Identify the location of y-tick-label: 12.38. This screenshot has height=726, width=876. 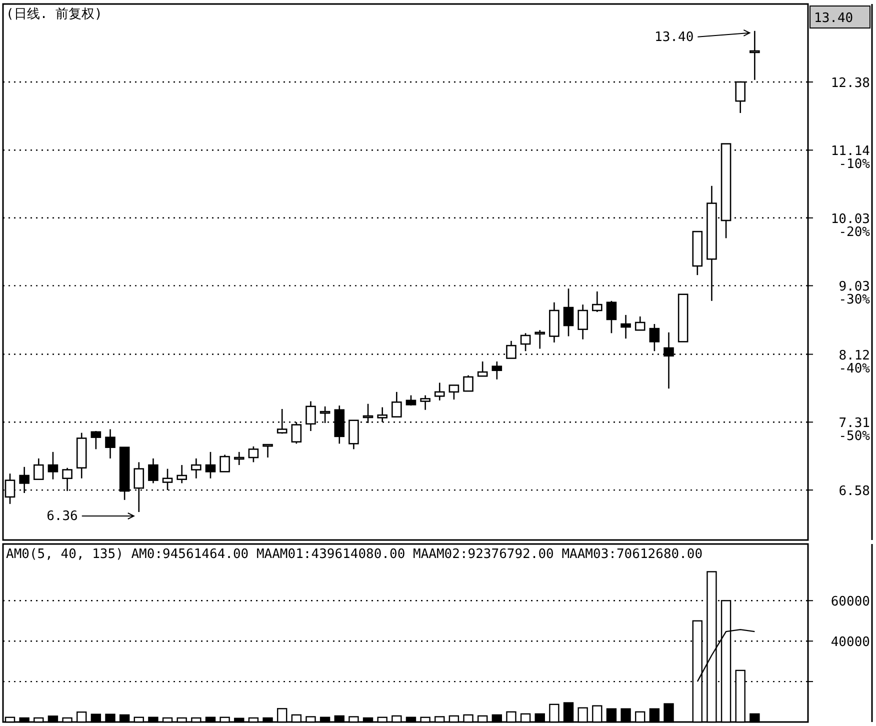
(850, 84).